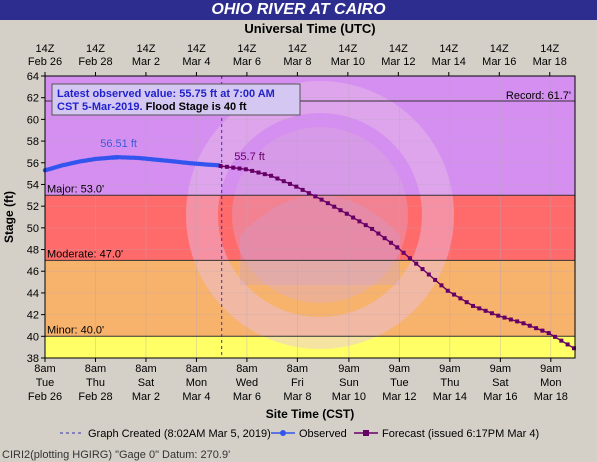  What do you see at coordinates (33, 337) in the screenshot?
I see `y-tick-label: 40` at bounding box center [33, 337].